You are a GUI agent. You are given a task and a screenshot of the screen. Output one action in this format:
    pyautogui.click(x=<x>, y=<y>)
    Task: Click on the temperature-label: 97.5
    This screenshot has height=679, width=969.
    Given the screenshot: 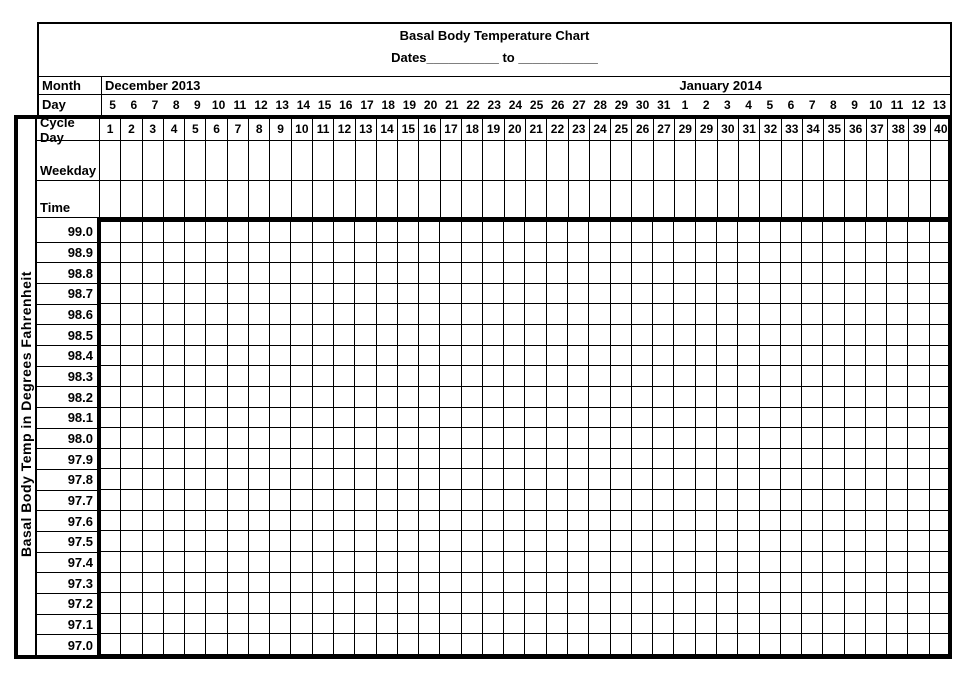 What is the action you would take?
    pyautogui.click(x=67, y=542)
    